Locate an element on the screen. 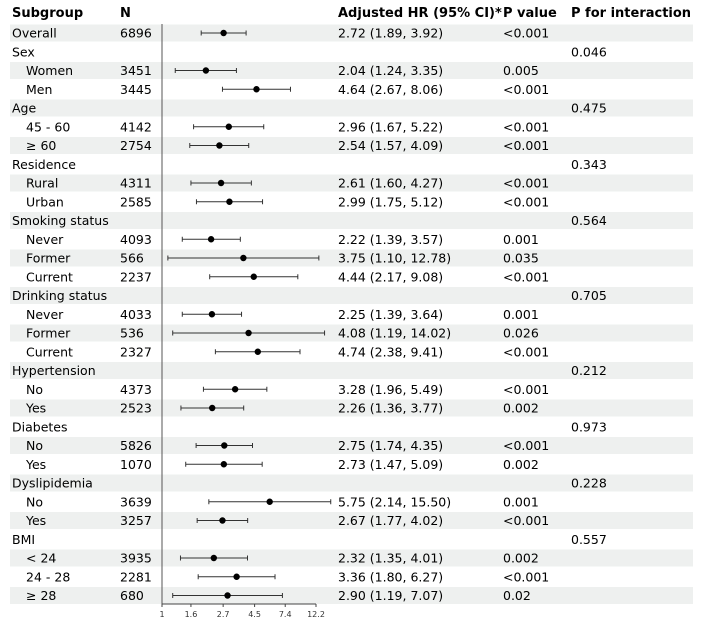 Image resolution: width=703 pixels, height=629 pixels. group-label: Overall is located at coordinates (34, 33).